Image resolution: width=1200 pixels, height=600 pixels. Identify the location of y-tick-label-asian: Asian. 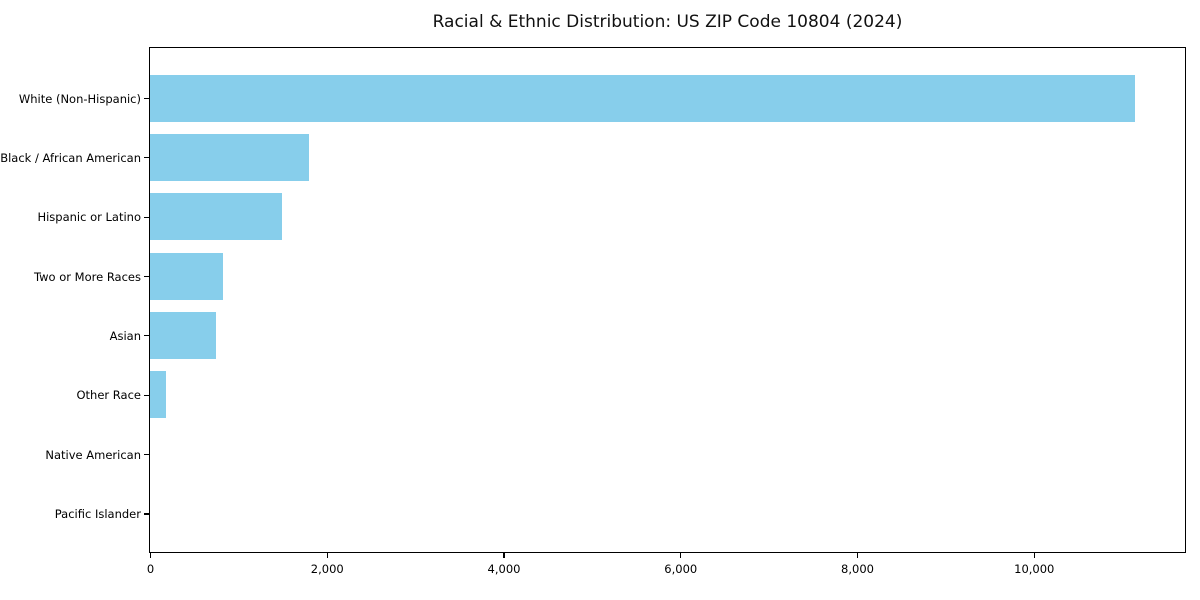
(125, 335).